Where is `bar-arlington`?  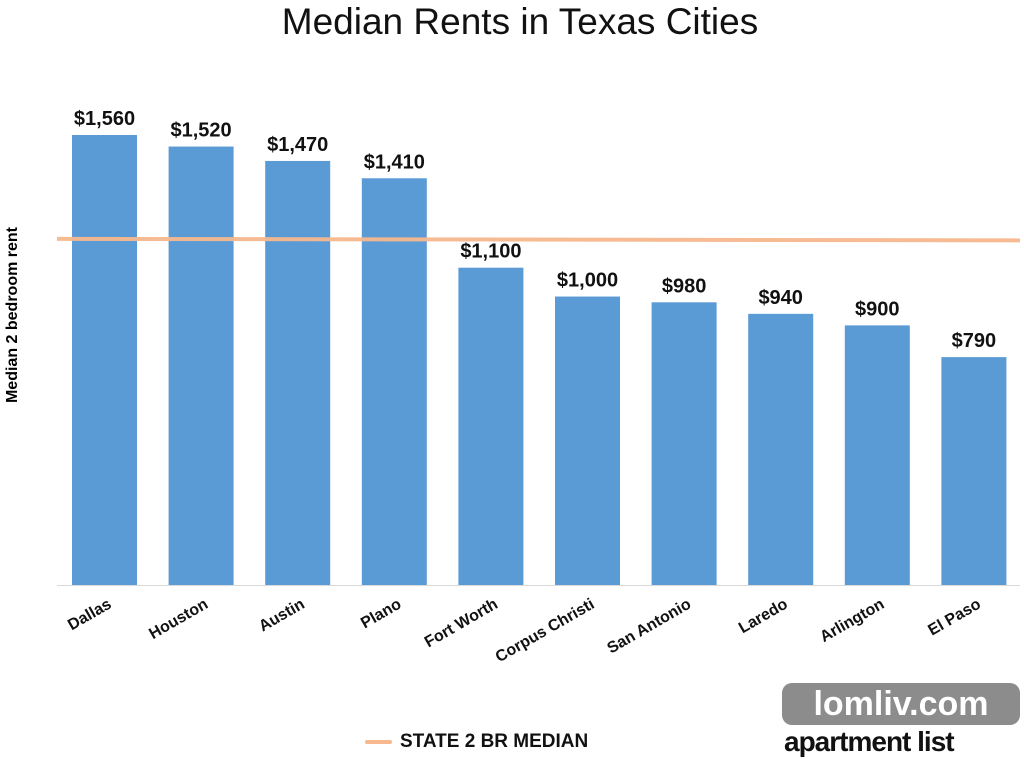 bar-arlington is located at coordinates (877, 455).